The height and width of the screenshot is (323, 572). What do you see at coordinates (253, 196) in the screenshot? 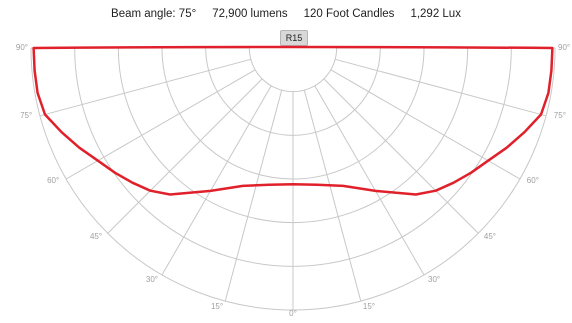
I see `grid-spoke-m15` at bounding box center [253, 196].